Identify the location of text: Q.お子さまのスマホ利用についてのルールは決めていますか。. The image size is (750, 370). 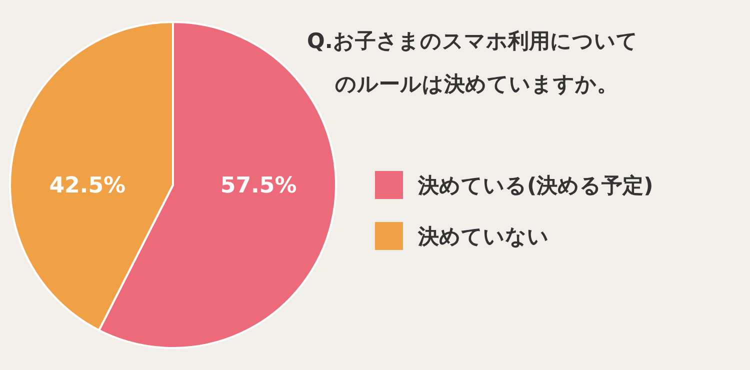
(473, 63).